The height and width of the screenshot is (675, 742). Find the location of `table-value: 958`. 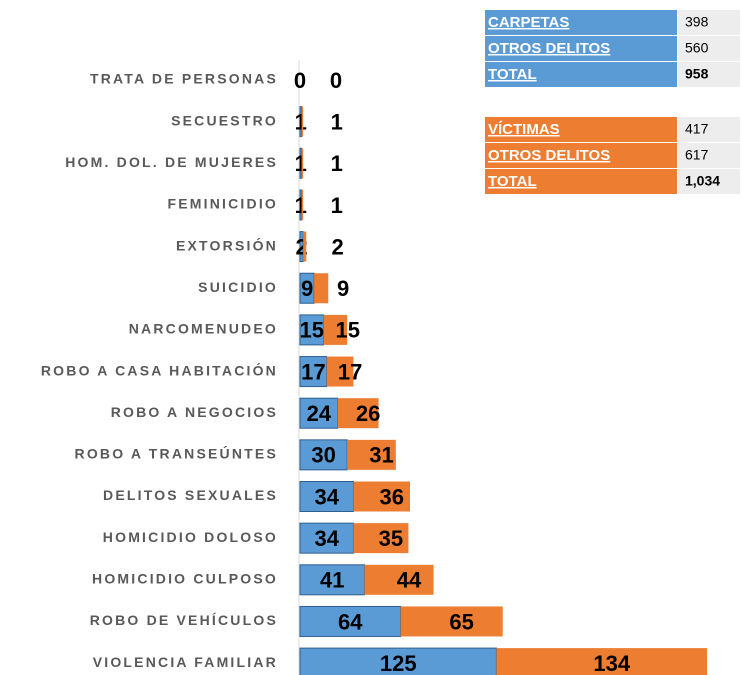

table-value: 958 is located at coordinates (697, 74).